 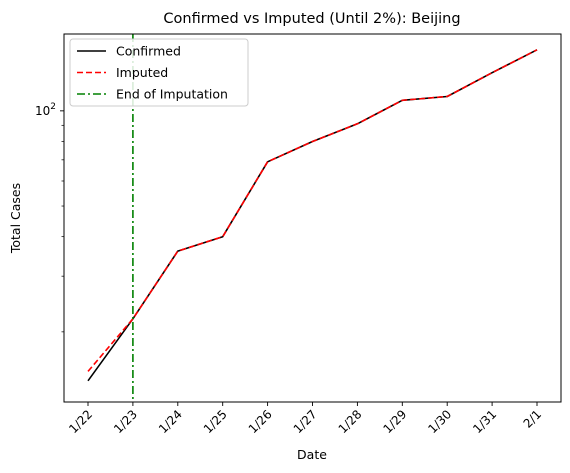 What do you see at coordinates (260, 421) in the screenshot?
I see `x-tick-label: 1/26` at bounding box center [260, 421].